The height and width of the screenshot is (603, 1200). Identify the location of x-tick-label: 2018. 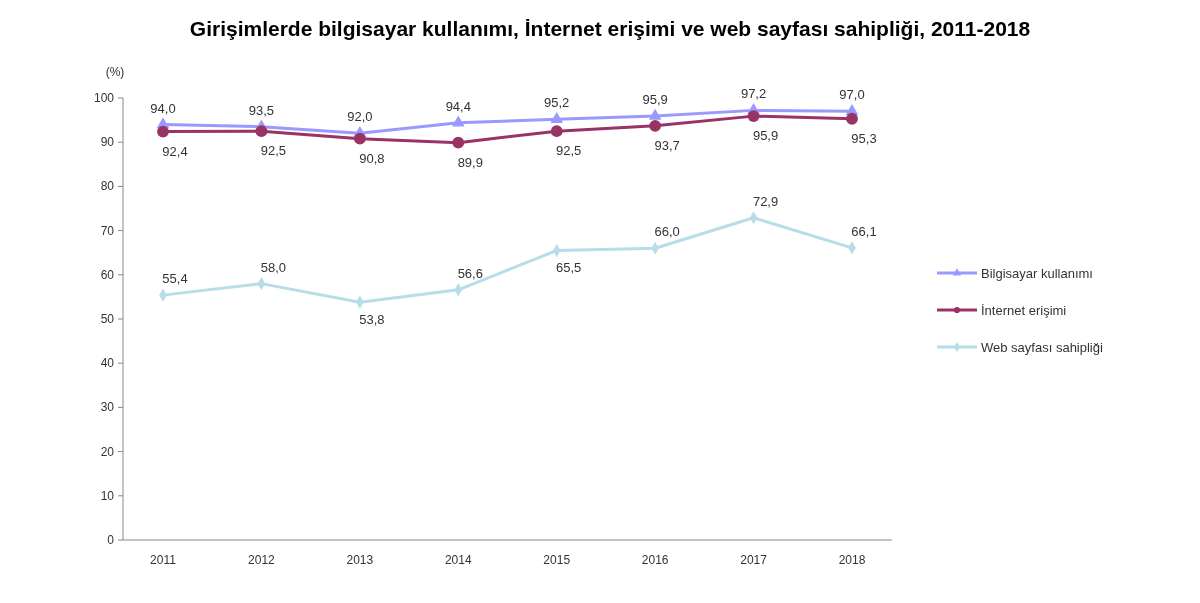
(852, 560).